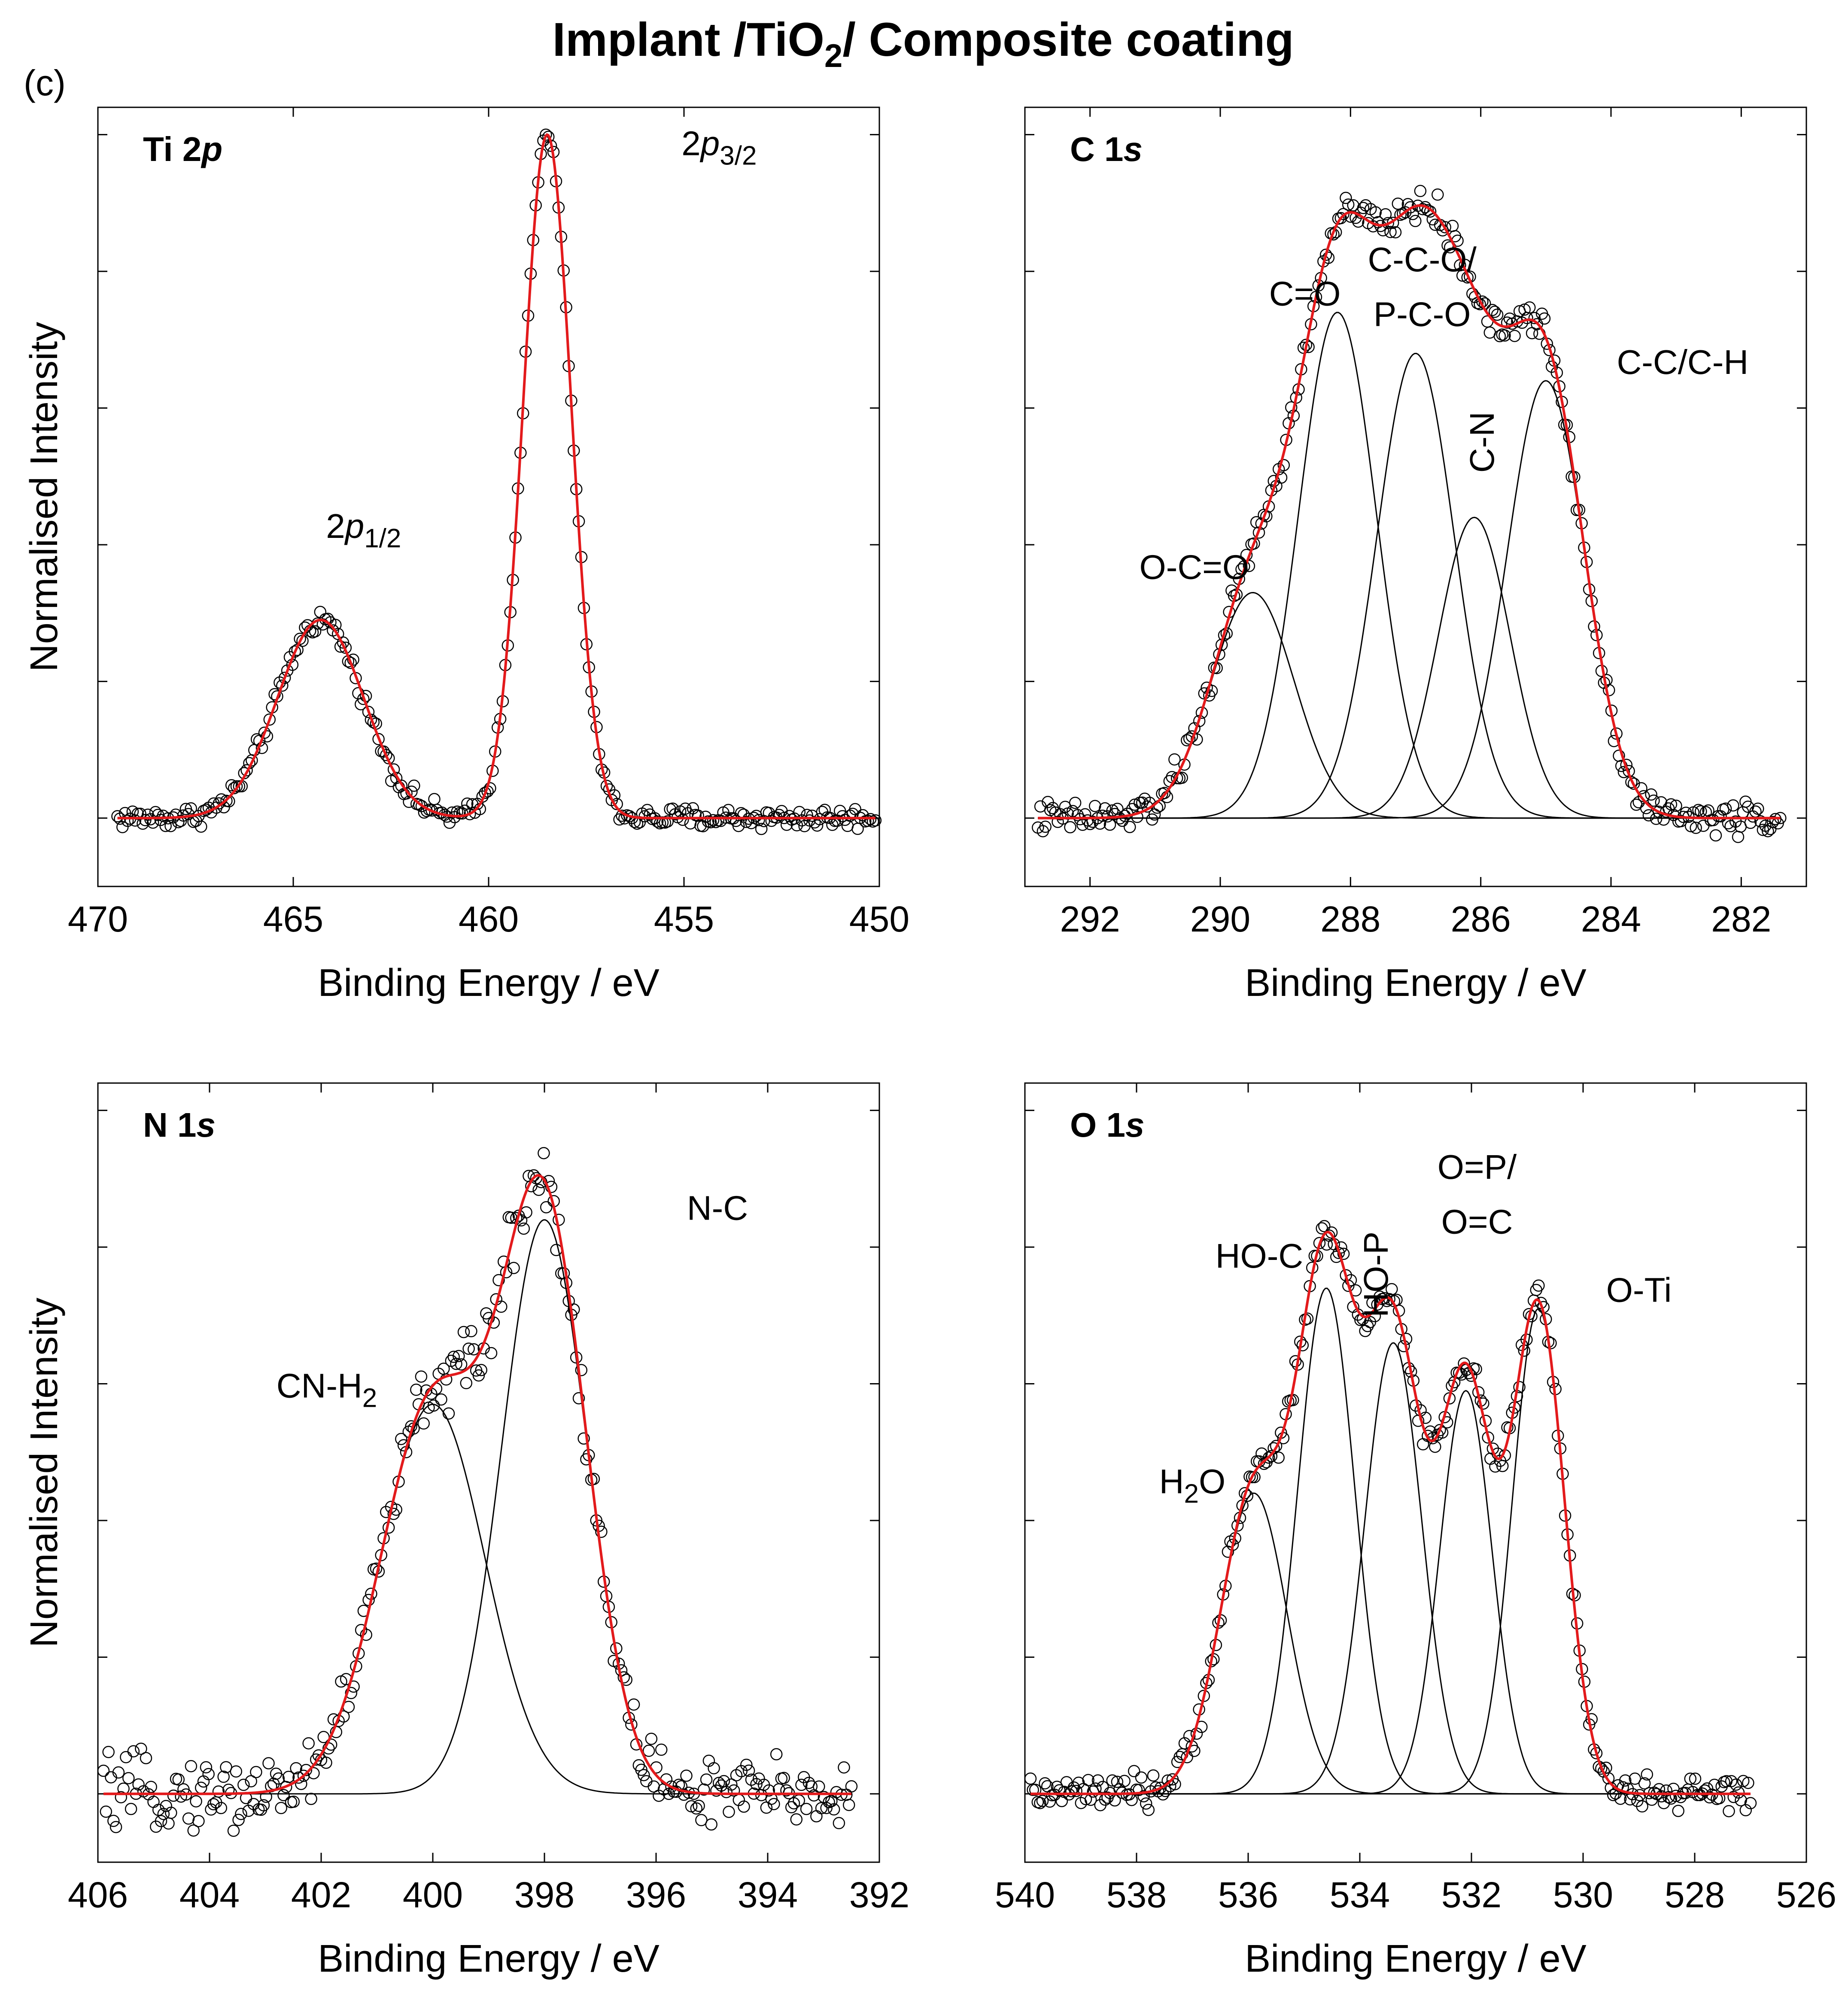 Image resolution: width=1848 pixels, height=2000 pixels. What do you see at coordinates (1136, 1895) in the screenshot?
I see `x-tick-label: 538` at bounding box center [1136, 1895].